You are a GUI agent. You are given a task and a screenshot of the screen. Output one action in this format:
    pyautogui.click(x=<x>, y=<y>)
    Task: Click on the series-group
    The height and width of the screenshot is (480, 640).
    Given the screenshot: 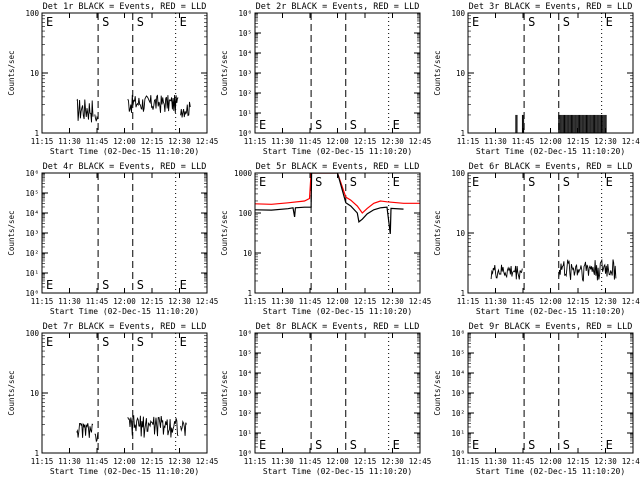 What is the action you would take?
    pyautogui.click(x=131, y=429)
    